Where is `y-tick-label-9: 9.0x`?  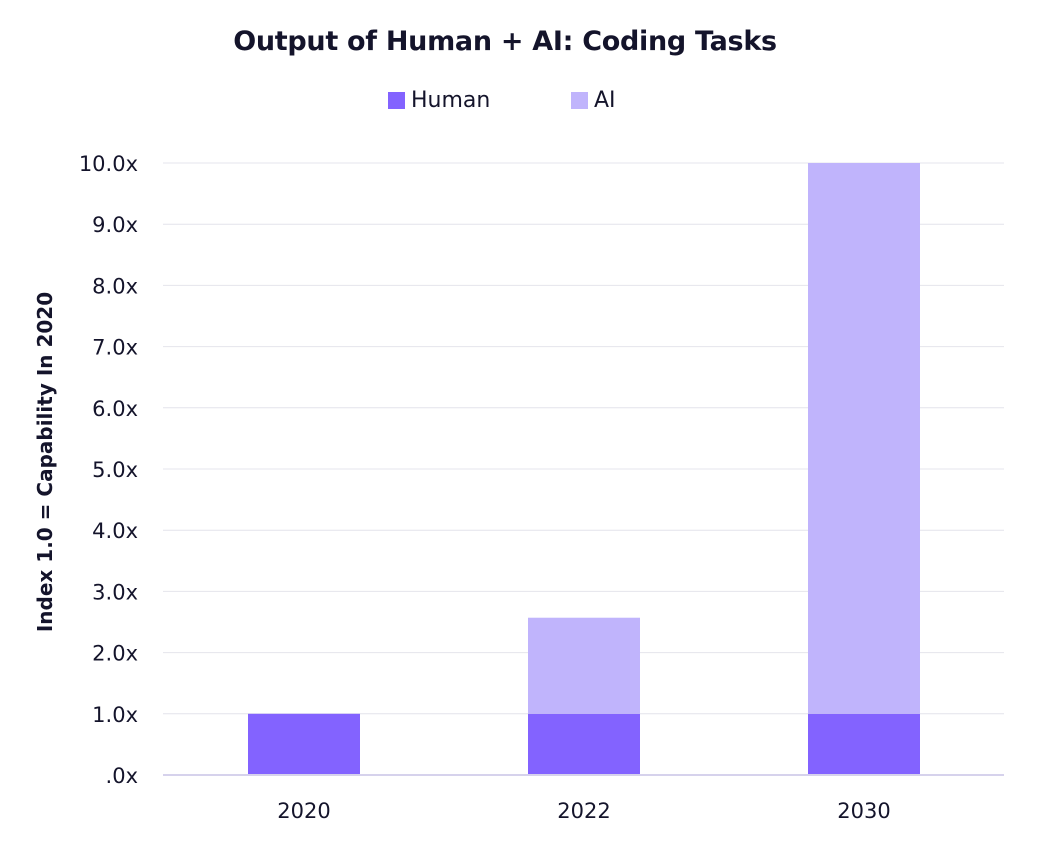 y-tick-label-9: 9.0x is located at coordinates (115, 225).